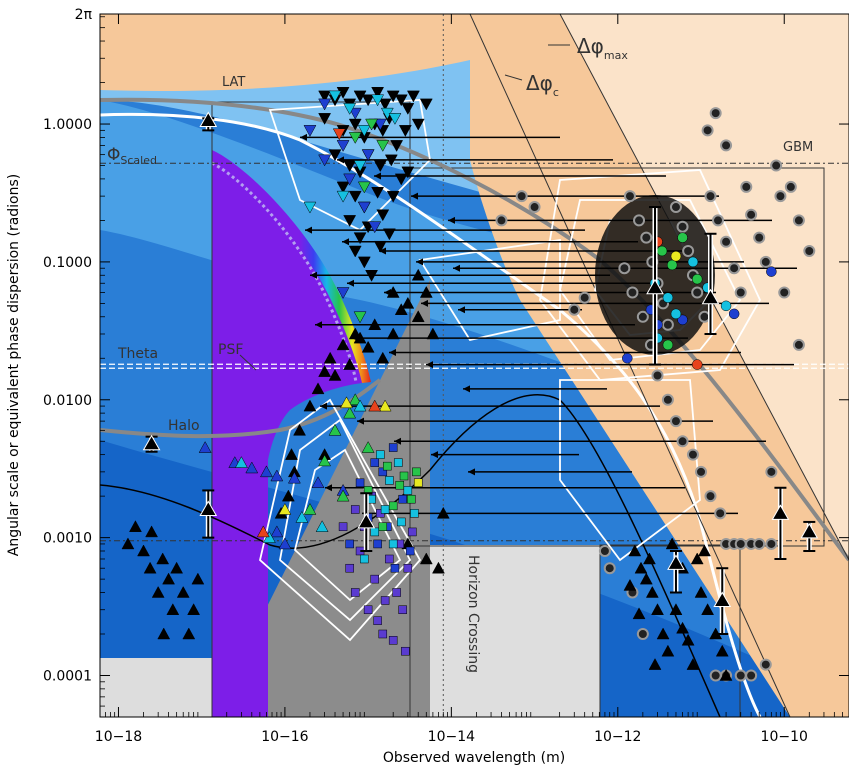 The width and height of the screenshot is (849, 769). I want to click on horizon-crossing-label: Horizon Crossing, so click(473, 614).